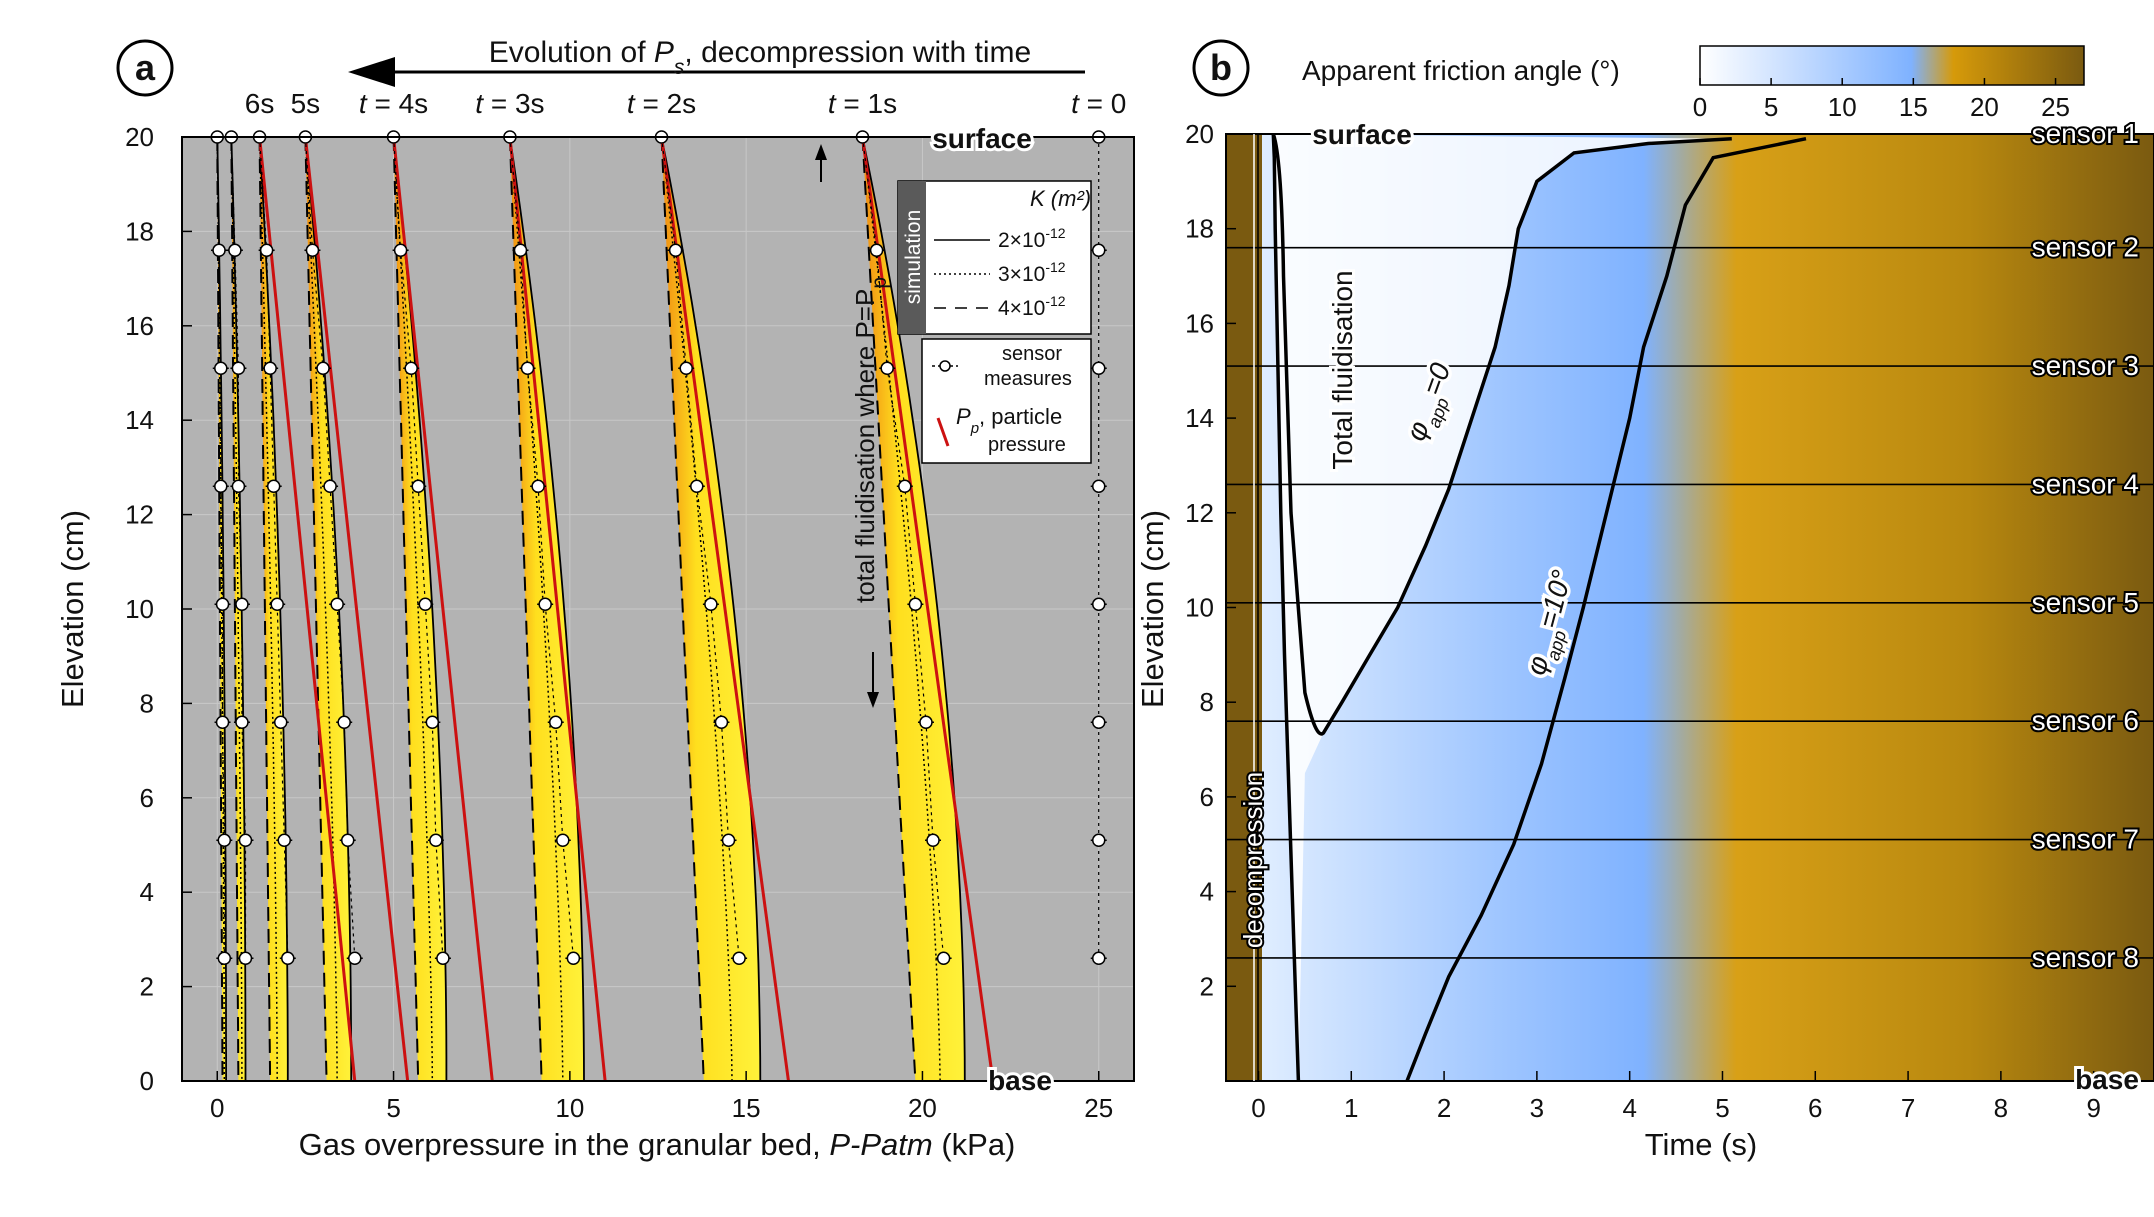 This screenshot has width=2154, height=1217. Describe the element at coordinates (1913, 107) in the screenshot. I see `colorbar-tick-label: 15` at that location.